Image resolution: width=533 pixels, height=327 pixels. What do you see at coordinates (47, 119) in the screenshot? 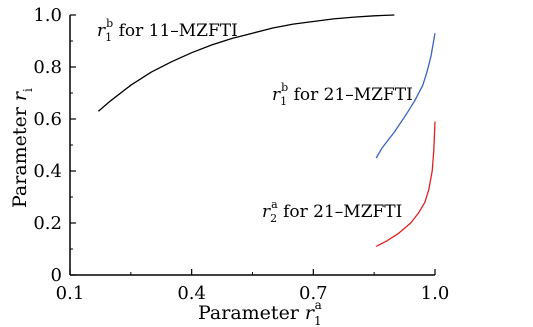
I see `y-tick-label: 0.6` at bounding box center [47, 119].